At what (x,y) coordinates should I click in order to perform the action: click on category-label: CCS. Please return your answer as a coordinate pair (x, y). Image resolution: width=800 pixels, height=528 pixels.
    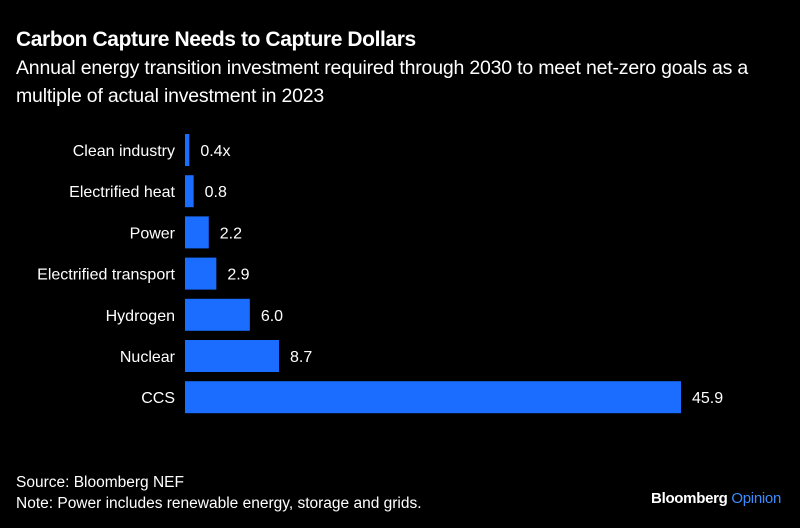
    Looking at the image, I should click on (158, 398).